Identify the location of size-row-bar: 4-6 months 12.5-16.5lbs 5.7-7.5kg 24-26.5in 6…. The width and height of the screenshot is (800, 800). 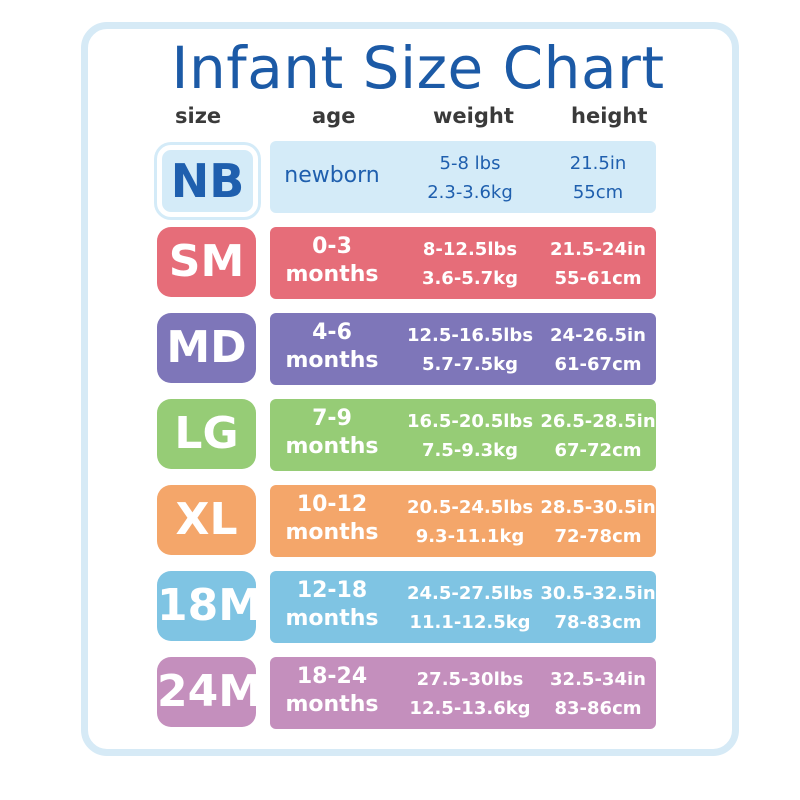
(463, 349).